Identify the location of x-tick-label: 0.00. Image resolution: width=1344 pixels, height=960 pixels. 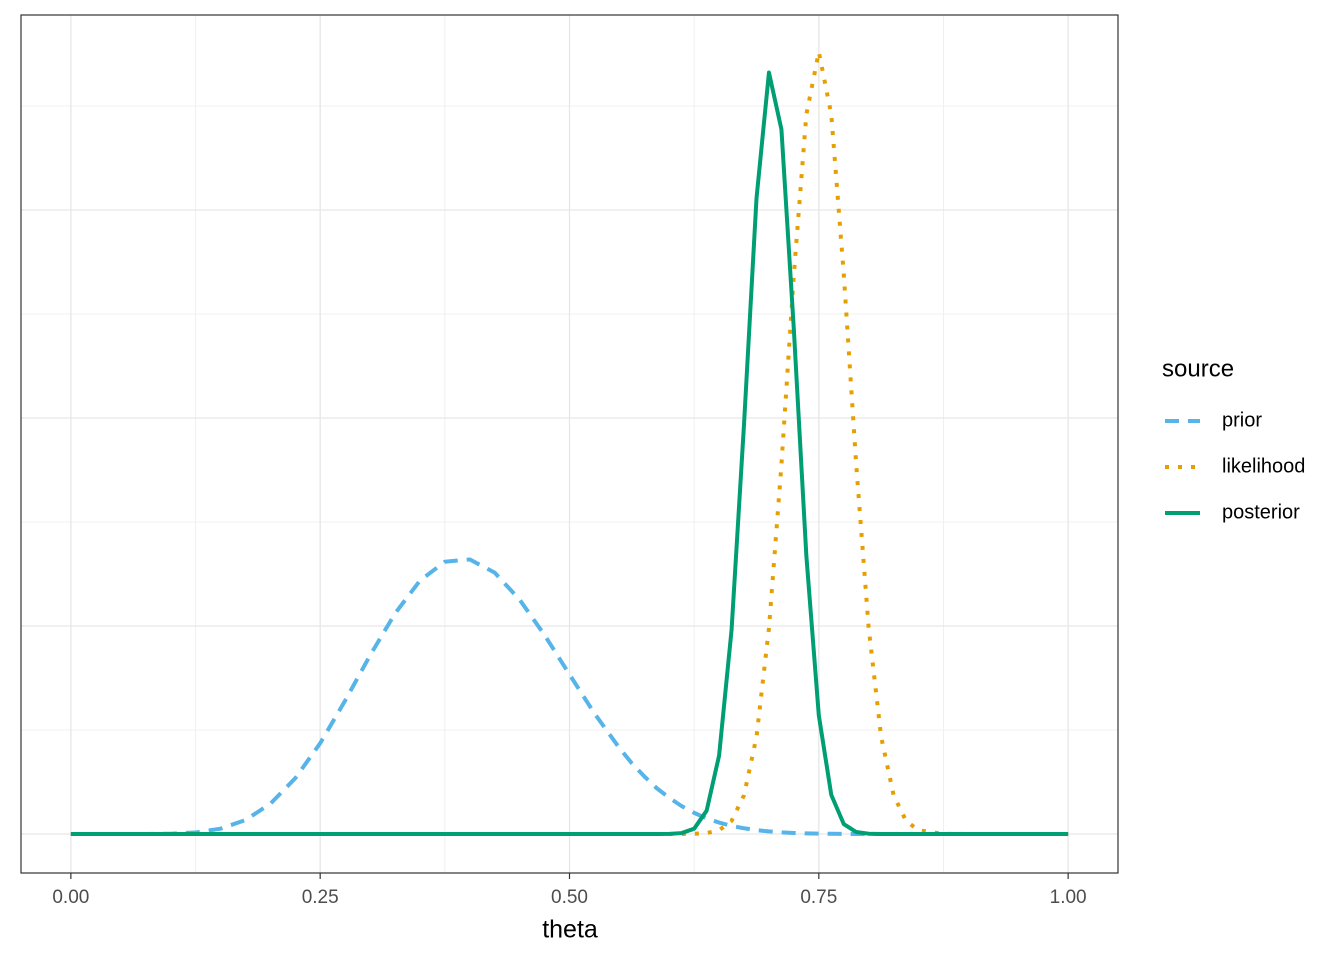
(70, 897).